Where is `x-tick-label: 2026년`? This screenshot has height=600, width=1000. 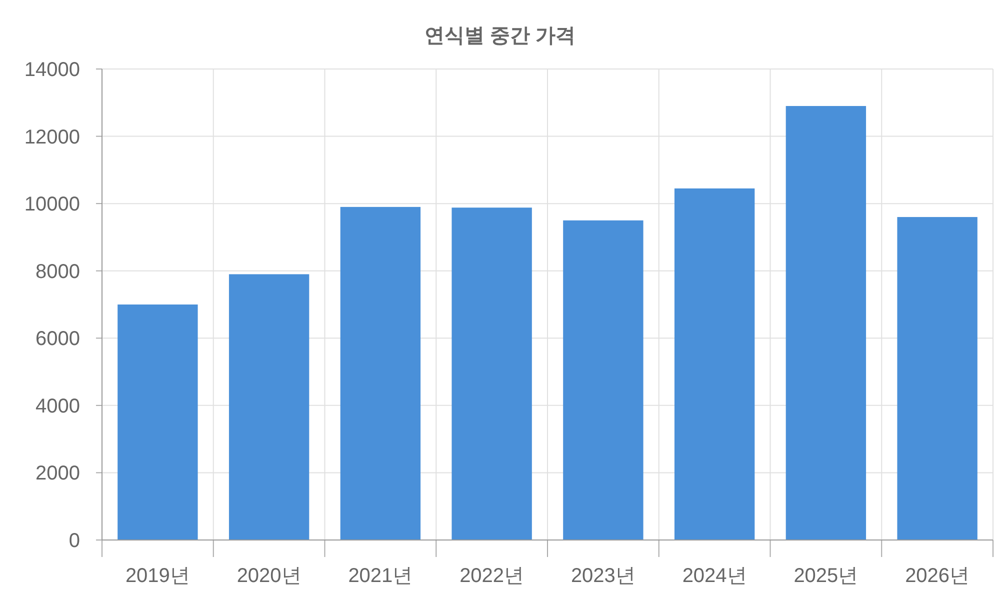 x-tick-label: 2026년 is located at coordinates (937, 576).